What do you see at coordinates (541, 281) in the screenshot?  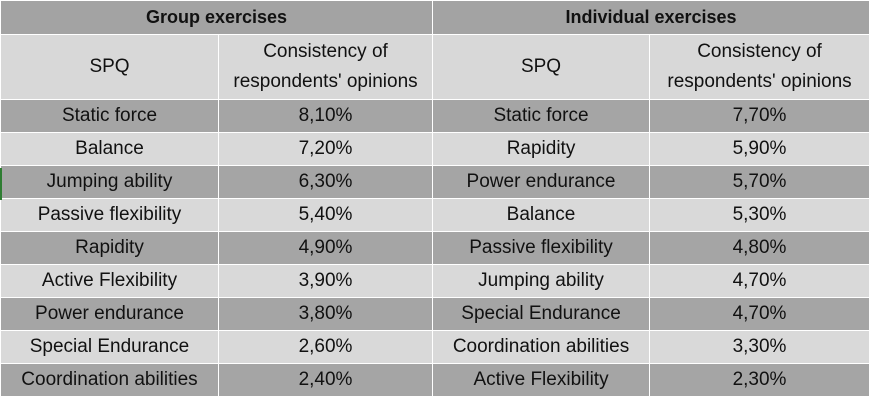 I see `individual-spq-cell: Jumping ability` at bounding box center [541, 281].